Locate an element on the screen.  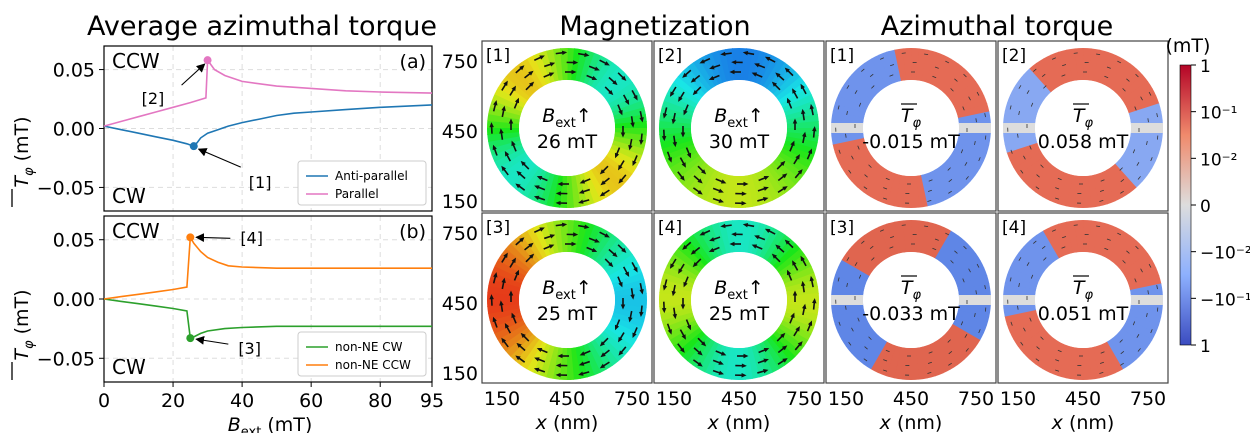
map-y-tick-label: 450 is located at coordinates (460, 304).